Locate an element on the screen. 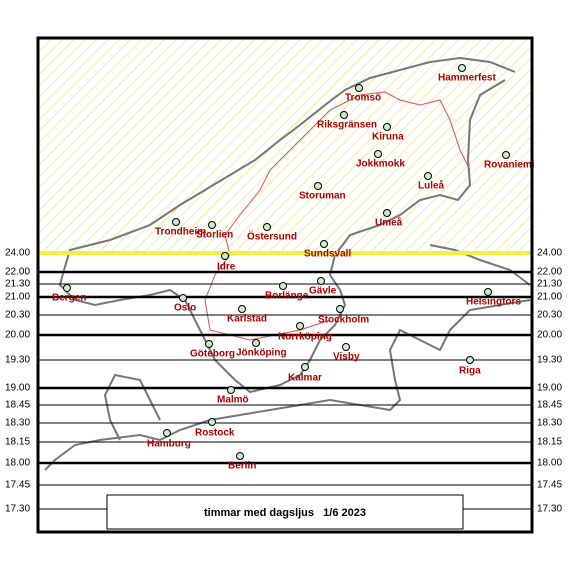  city-label: Visby is located at coordinates (346, 357).